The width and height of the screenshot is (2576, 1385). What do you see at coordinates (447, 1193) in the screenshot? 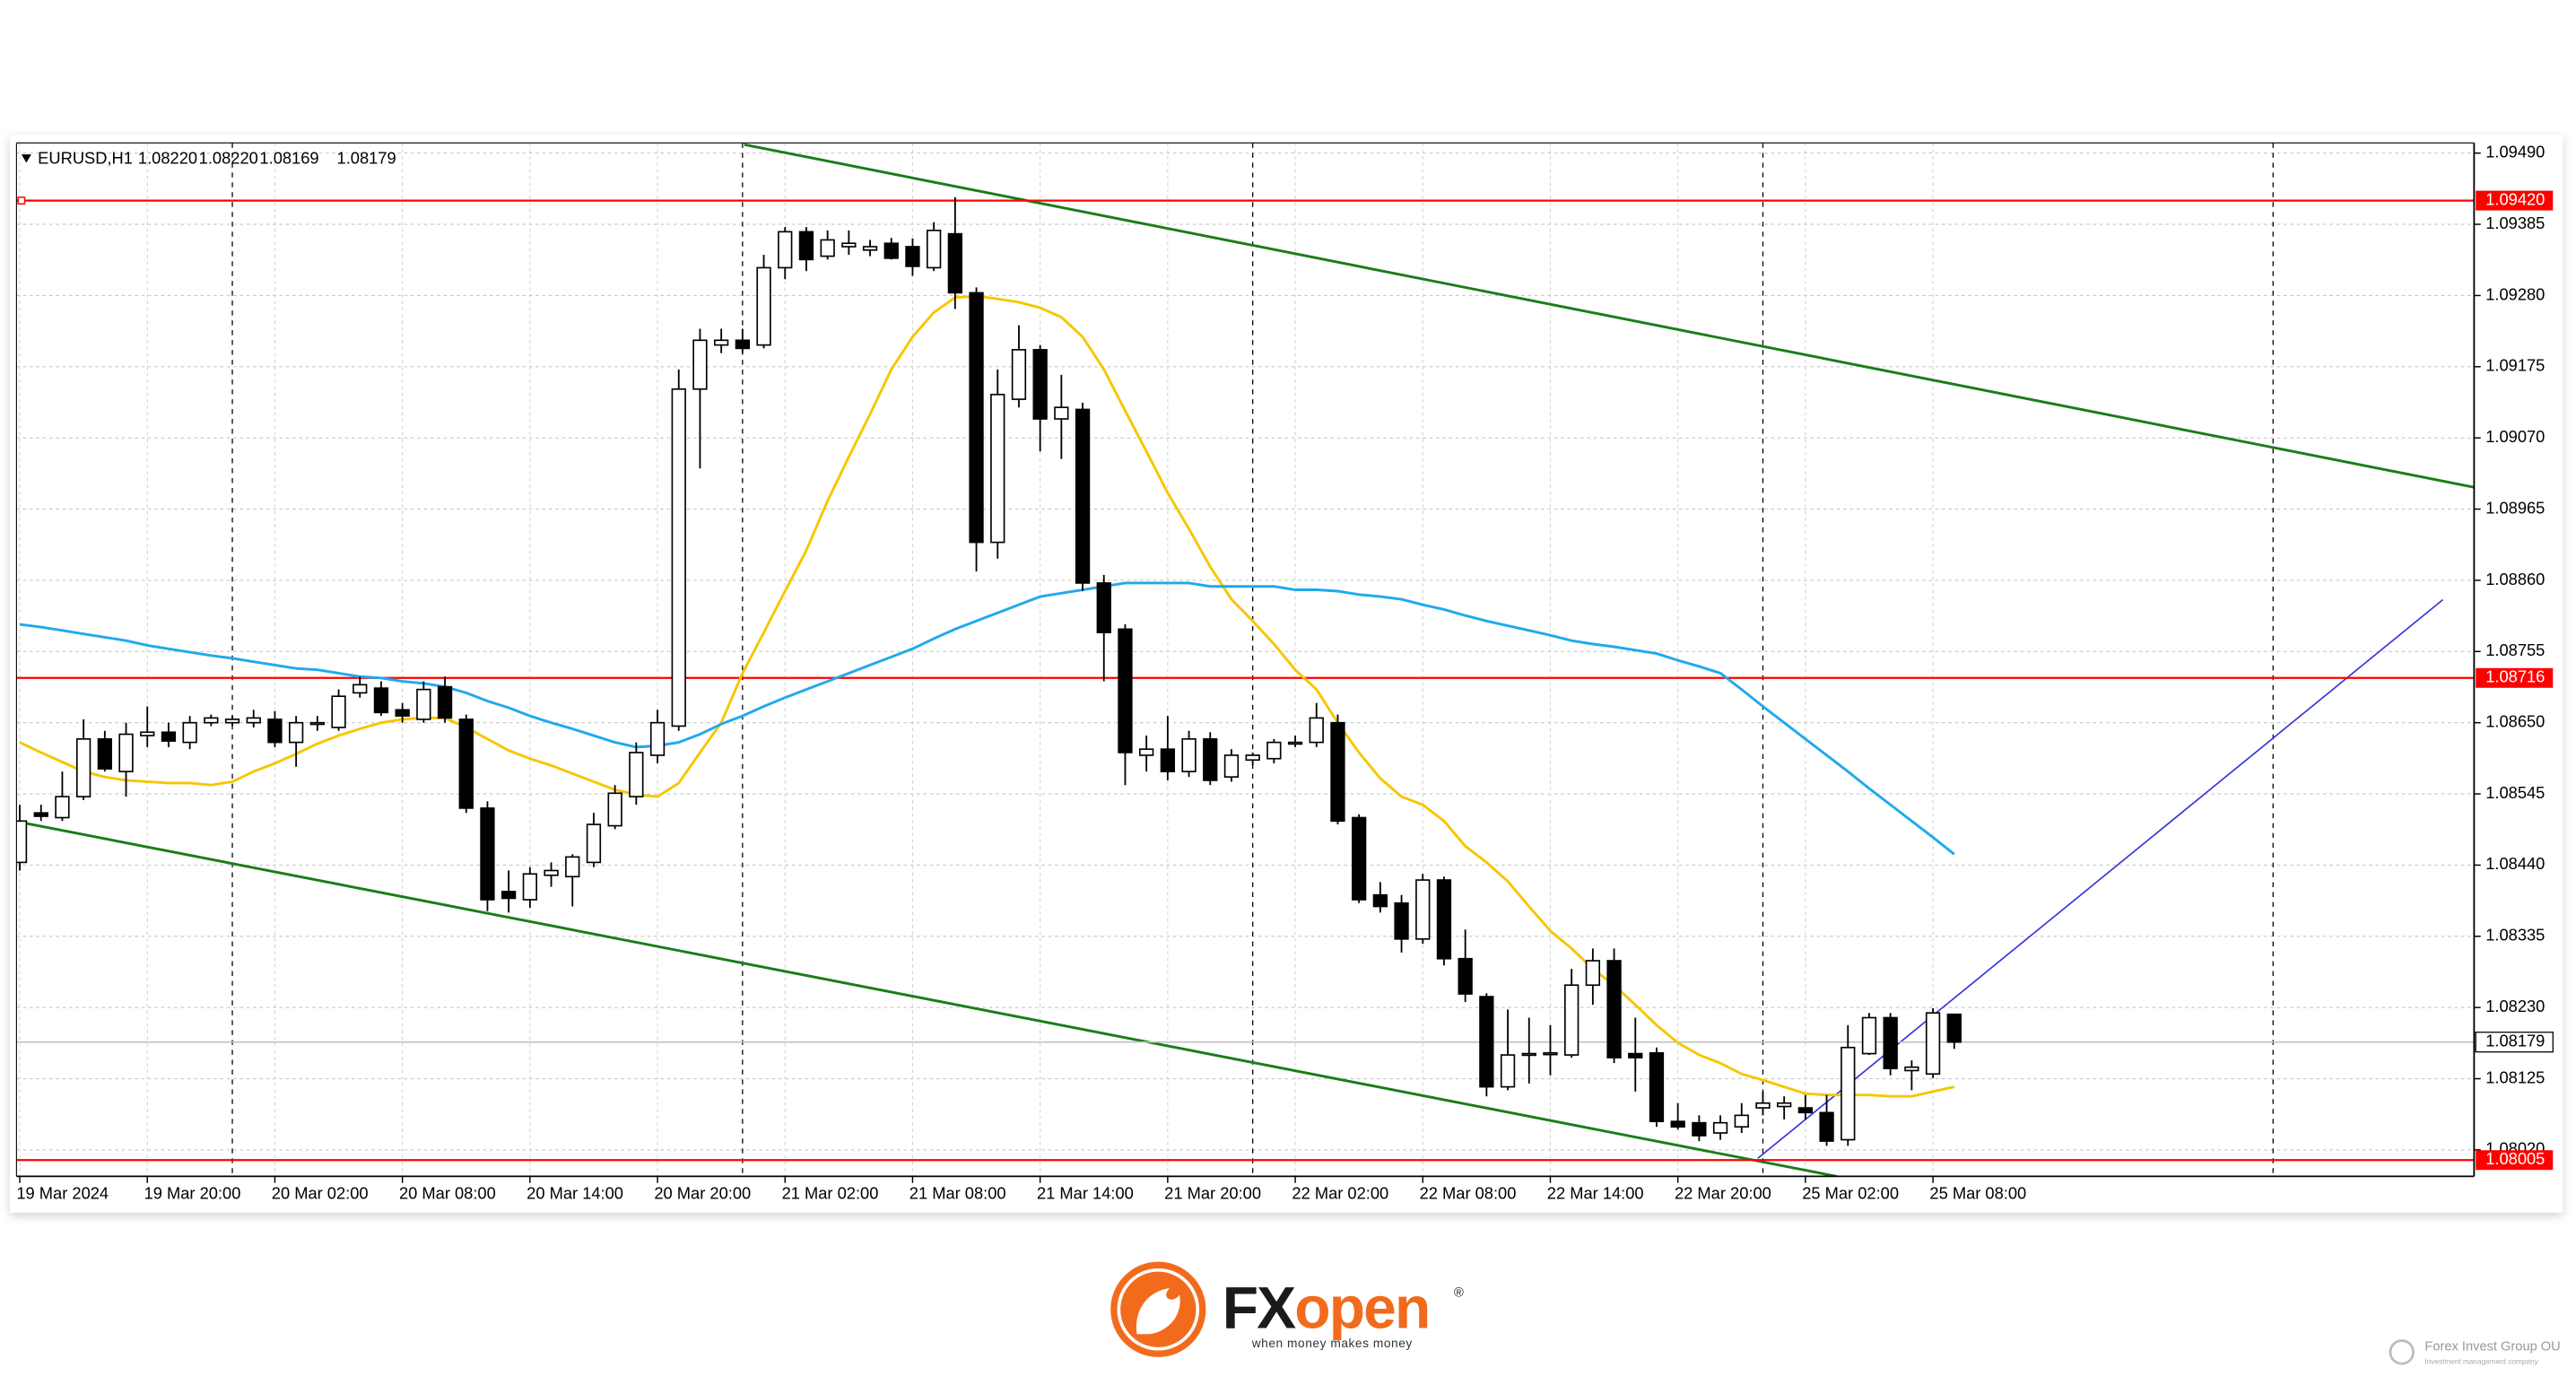
I see `x-tick-label: 20 Mar 08:00` at bounding box center [447, 1193].